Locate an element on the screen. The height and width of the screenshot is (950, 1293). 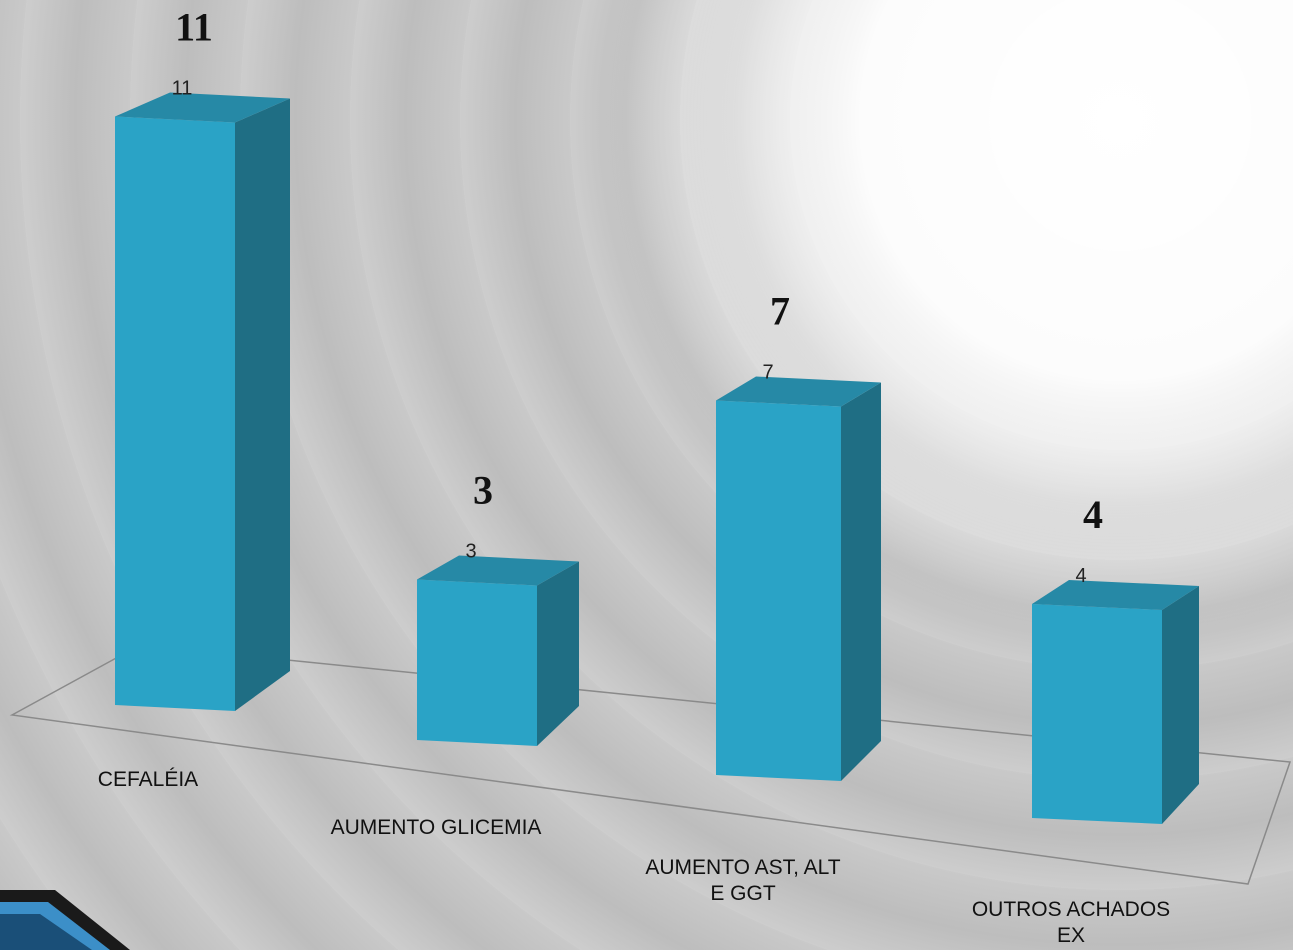
category-label: AUMENTO AST, ALT E GGT is located at coordinates (742, 880).